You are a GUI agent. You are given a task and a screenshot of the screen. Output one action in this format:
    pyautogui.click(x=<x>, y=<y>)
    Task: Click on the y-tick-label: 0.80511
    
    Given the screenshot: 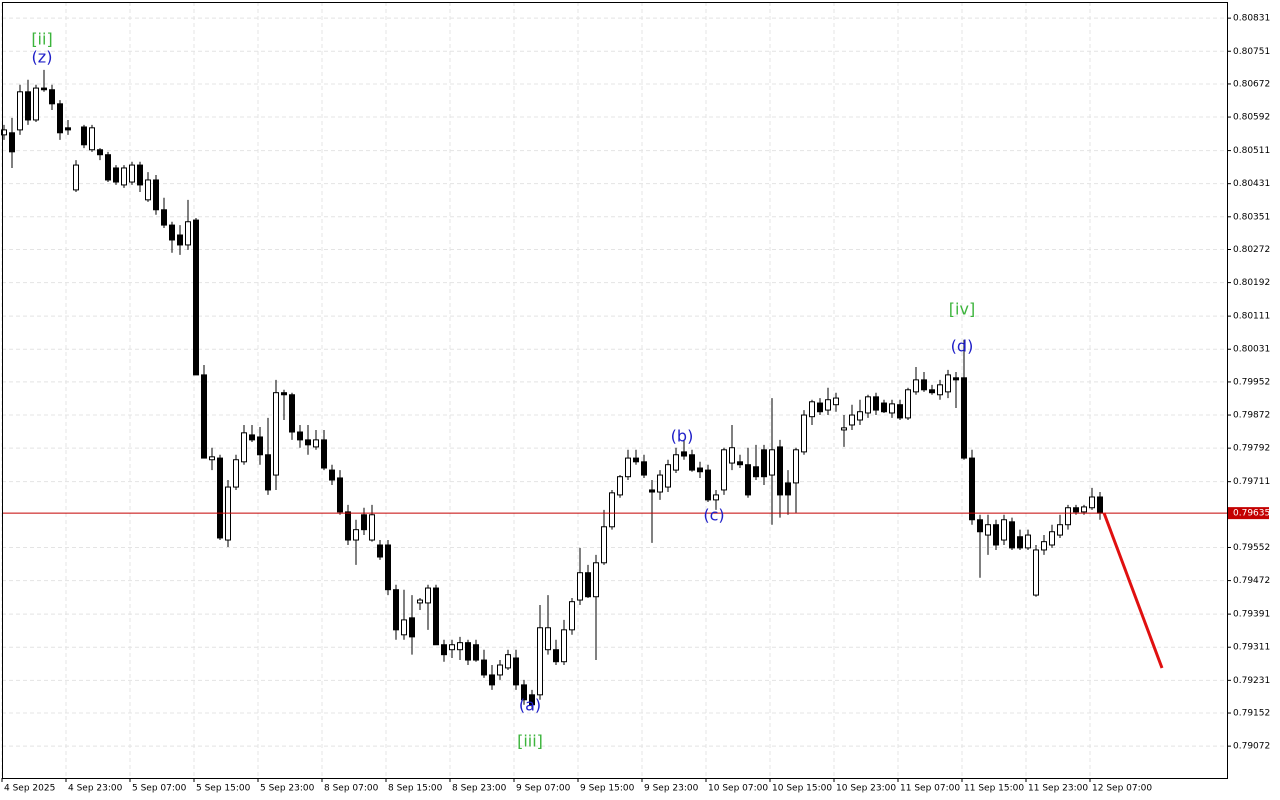 What is the action you would take?
    pyautogui.click(x=1251, y=151)
    